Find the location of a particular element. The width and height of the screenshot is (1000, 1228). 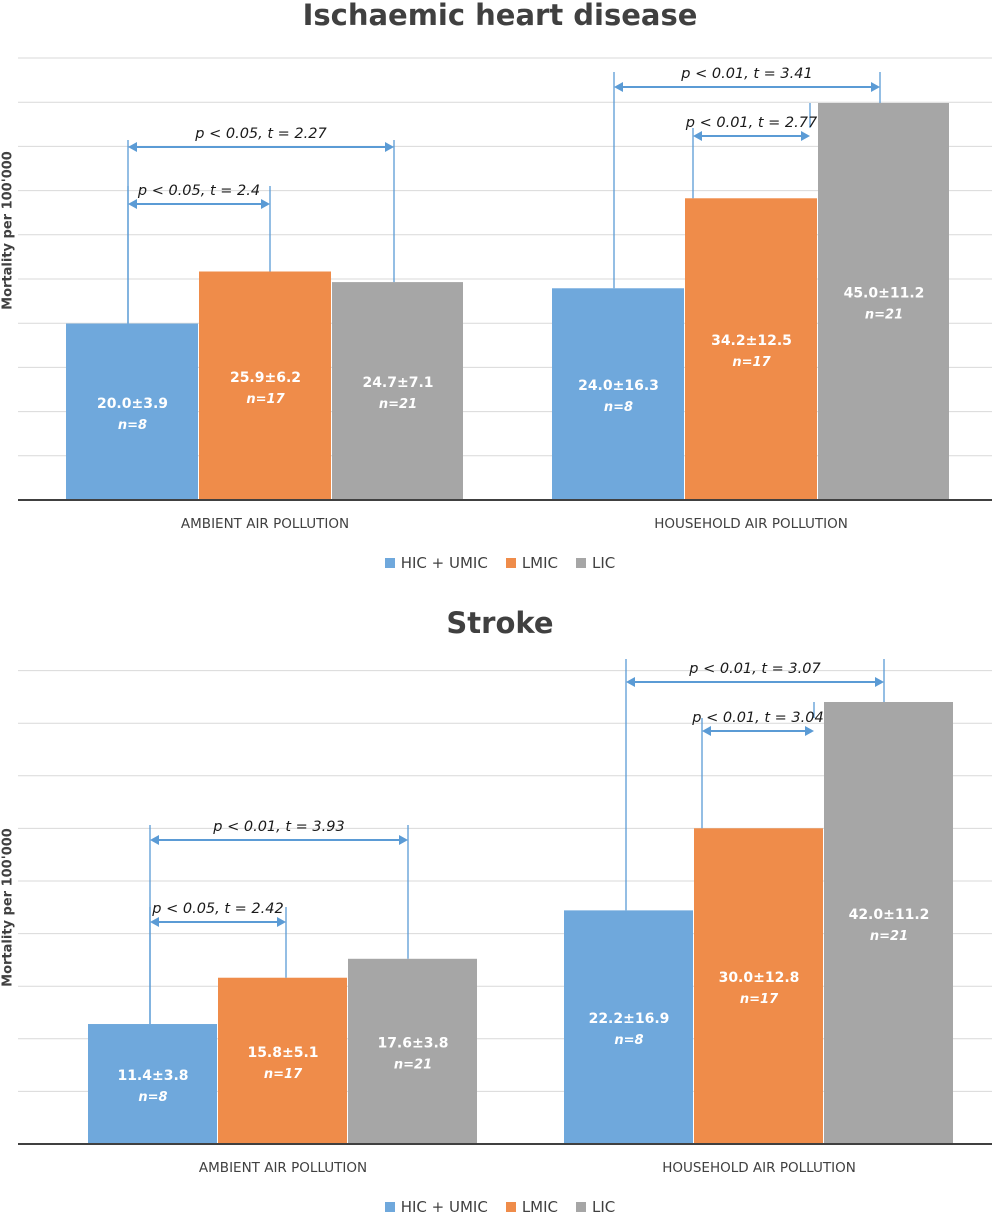

comparison-label: p < 0.01, t = 3.07 is located at coordinates (754, 669).